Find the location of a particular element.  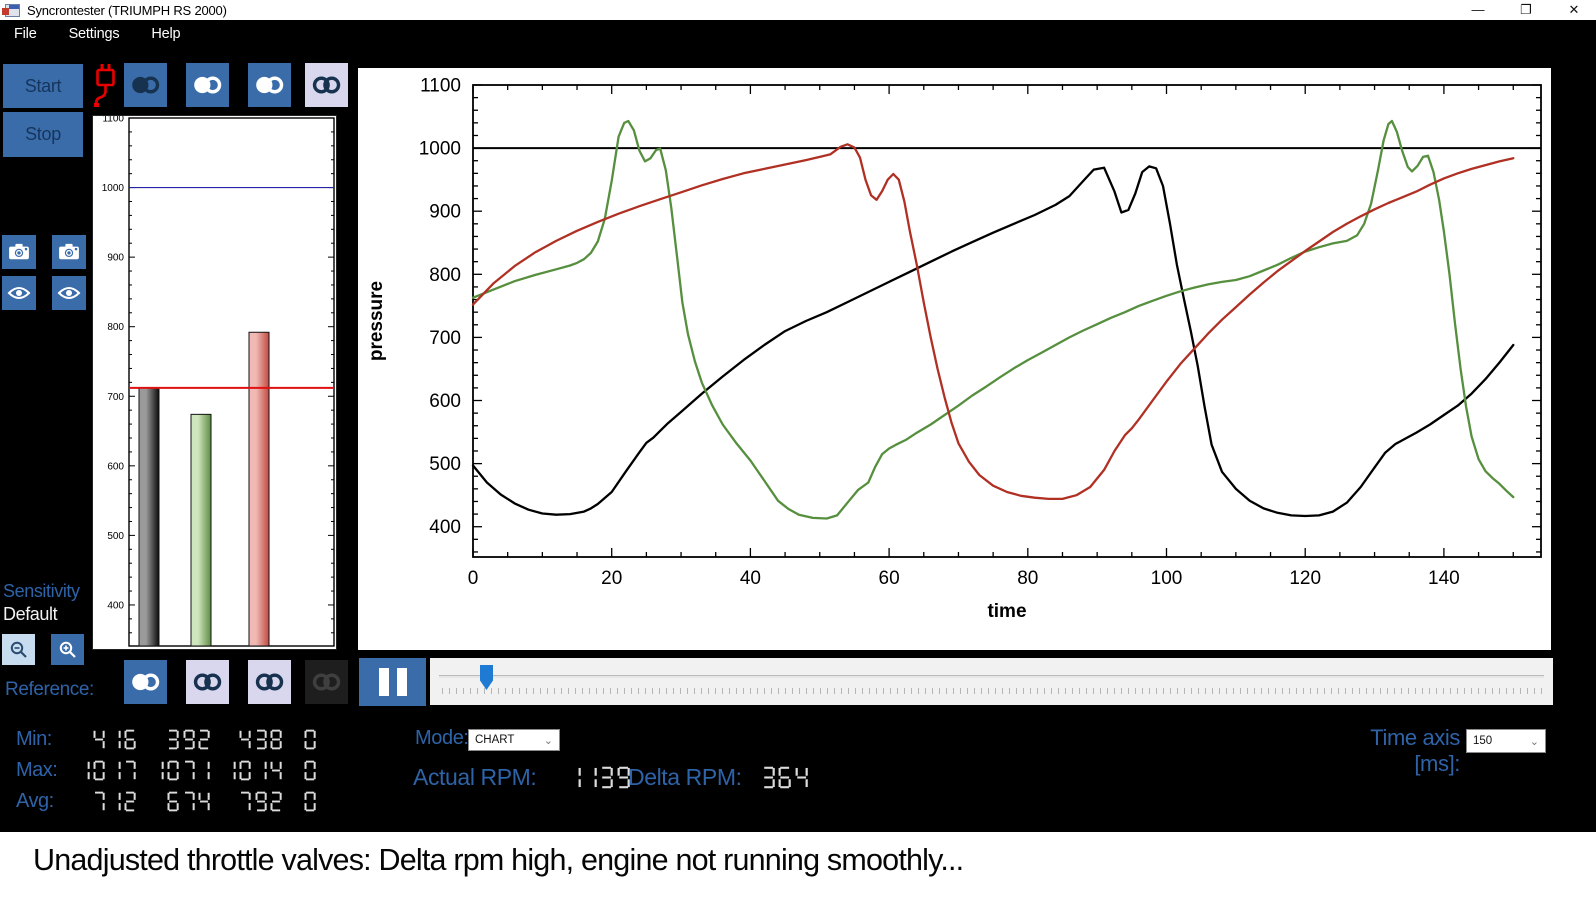

window-title: Syncrontester (TRIUMPH RS 2000) is located at coordinates (127, 10).